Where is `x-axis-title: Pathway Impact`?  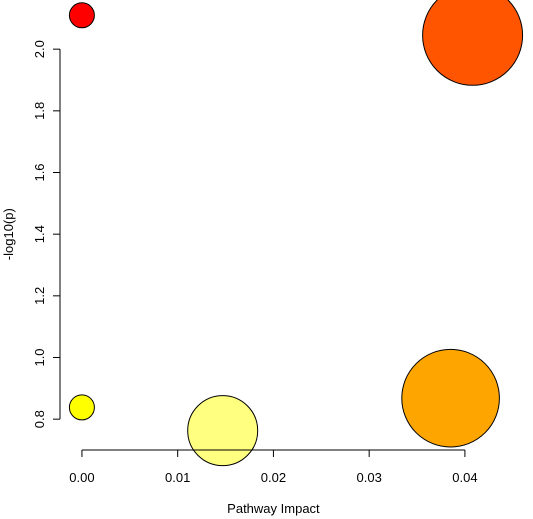 x-axis-title: Pathway Impact is located at coordinates (273, 508).